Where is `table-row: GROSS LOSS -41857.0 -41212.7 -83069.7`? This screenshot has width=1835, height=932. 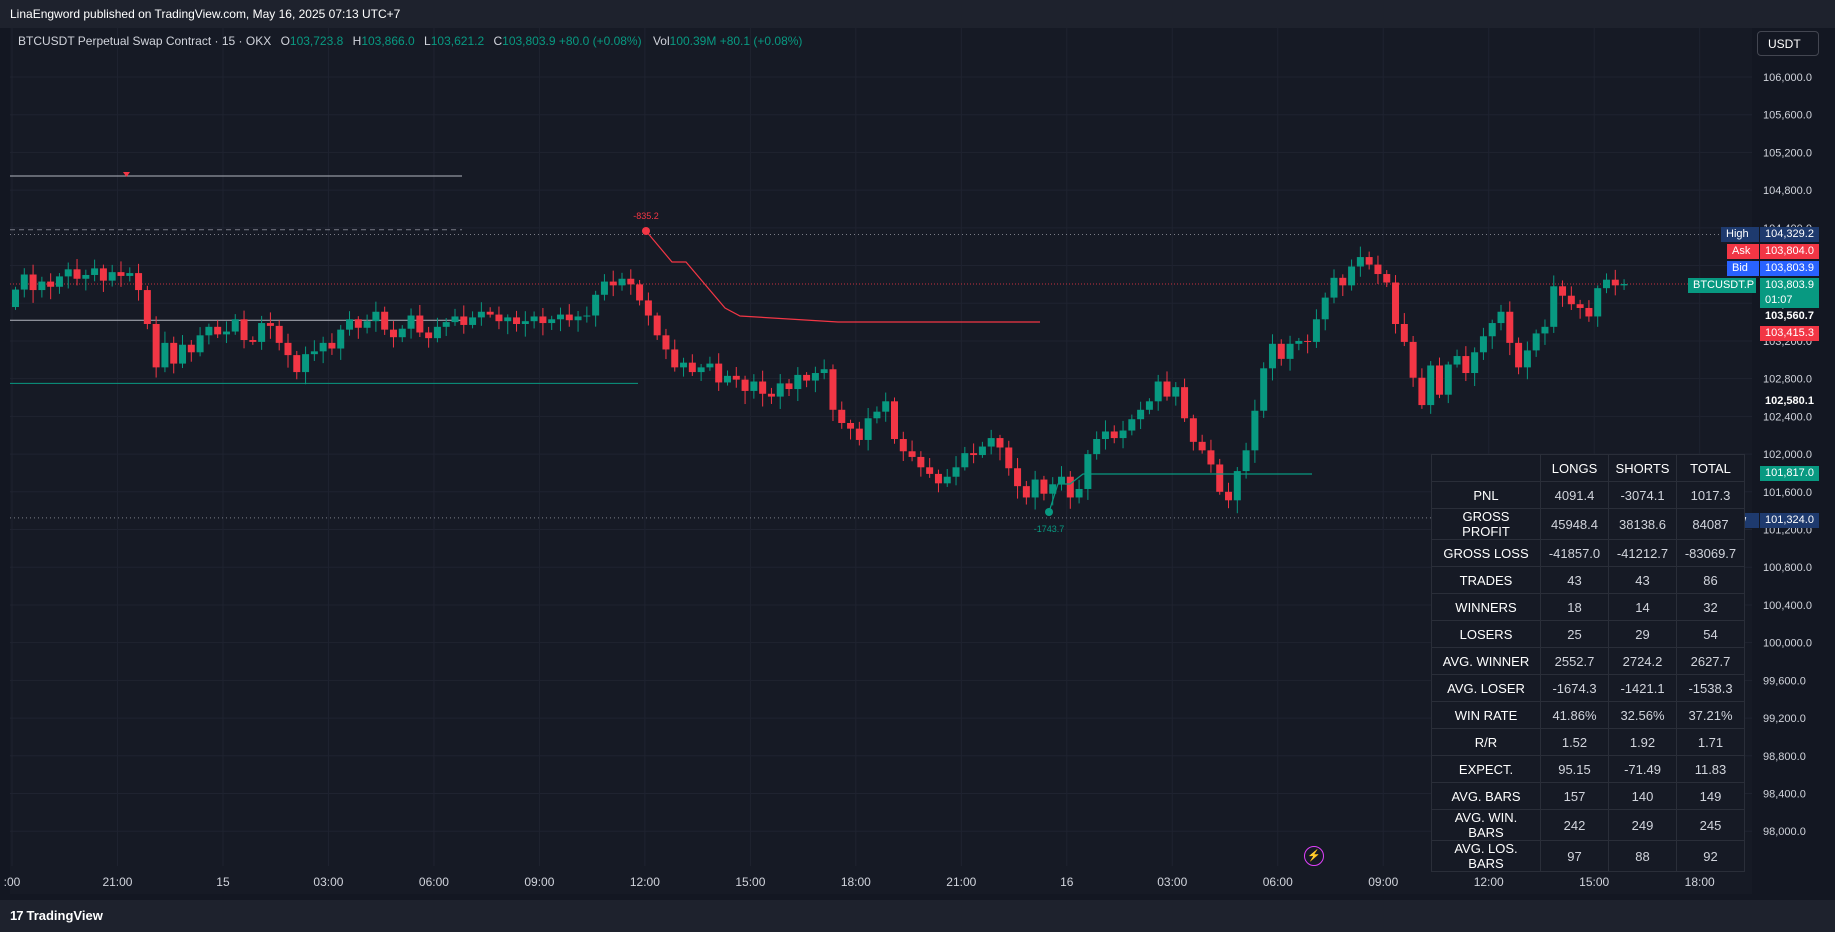
table-row: GROSS LOSS -41857.0 -41212.7 -83069.7 is located at coordinates (1588, 553).